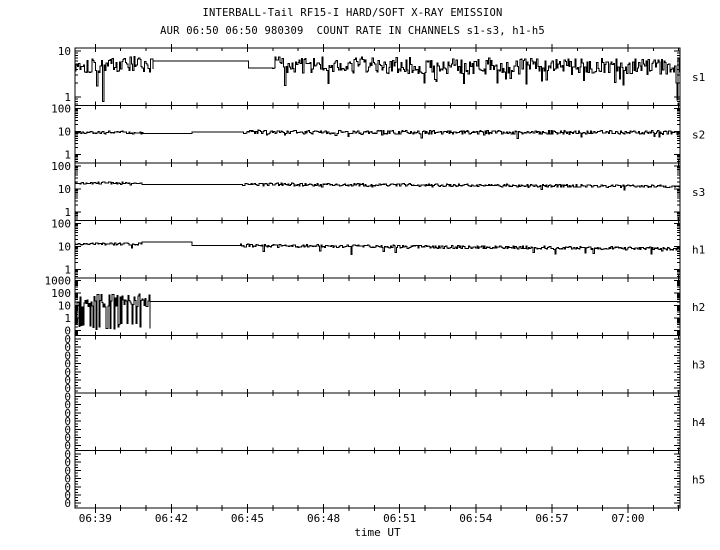 The height and width of the screenshot is (550, 720). I want to click on x-tick-label: 06:54, so click(475, 518).